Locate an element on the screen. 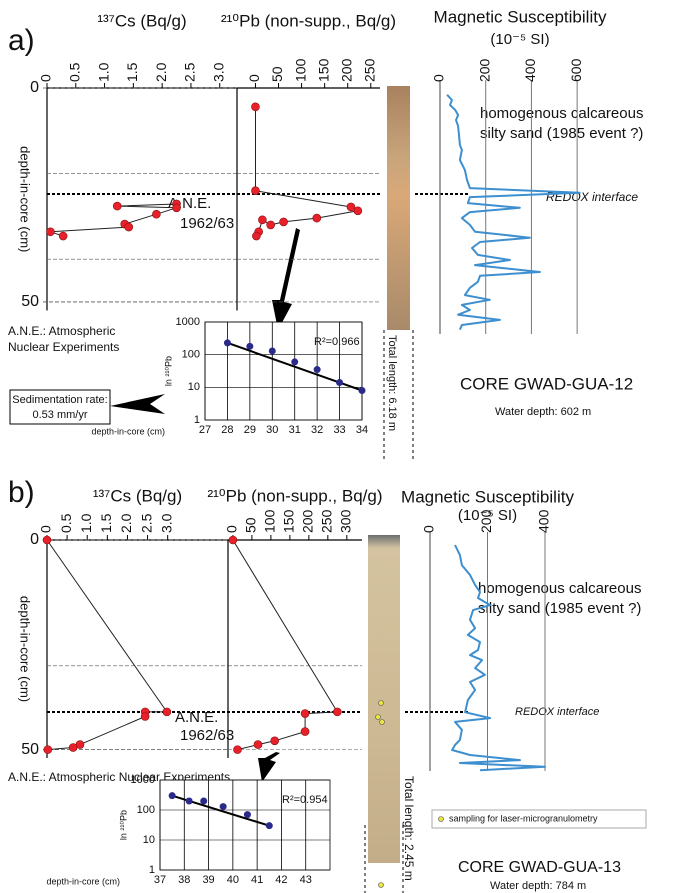 Image resolution: width=681 pixels, height=893 pixels. x-tick-label: 43 is located at coordinates (306, 880).